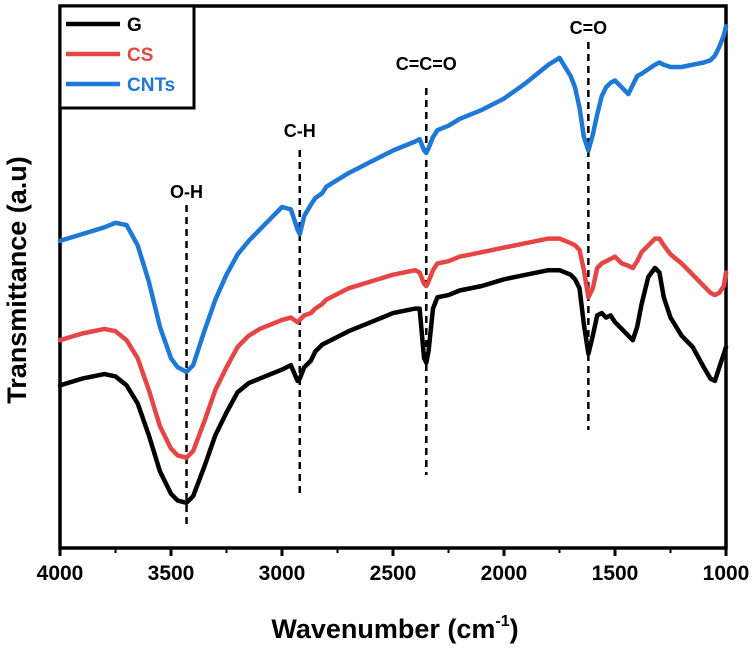  I want to click on x-axis-ticks: 4000 3500 3000 2500 2000 1500 1000, so click(393, 566).